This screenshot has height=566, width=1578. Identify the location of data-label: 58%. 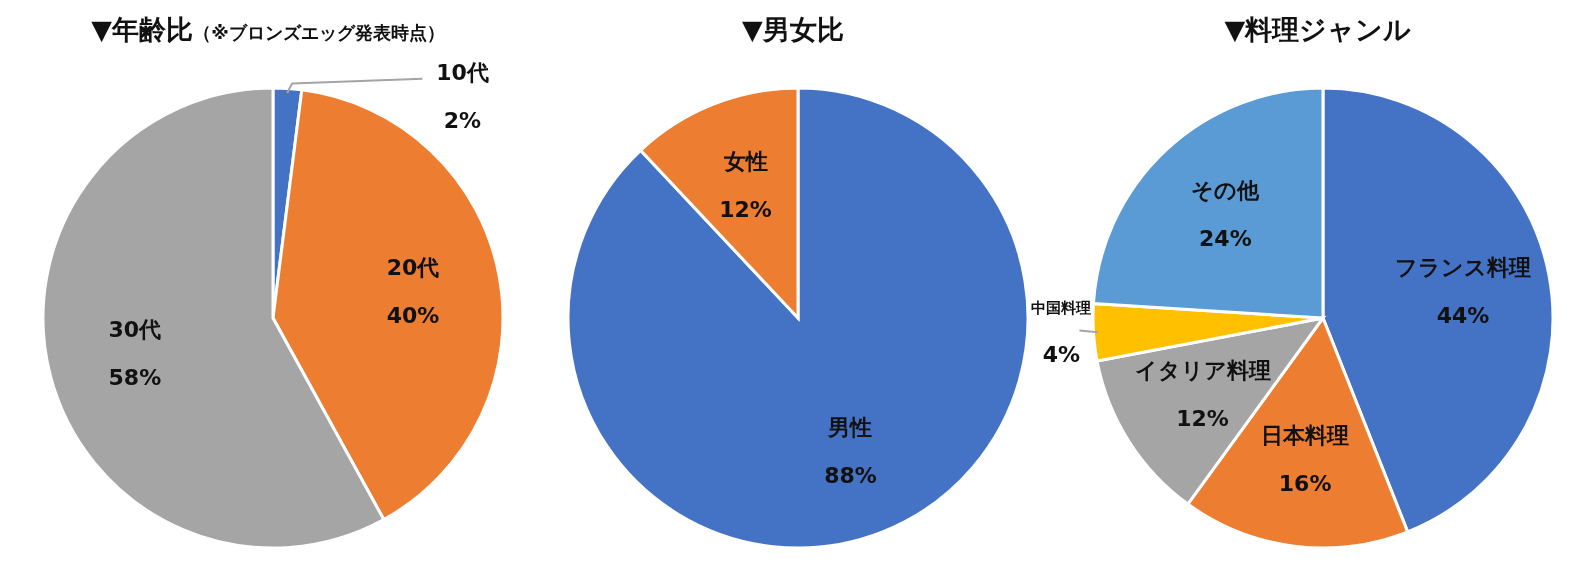
(135, 378).